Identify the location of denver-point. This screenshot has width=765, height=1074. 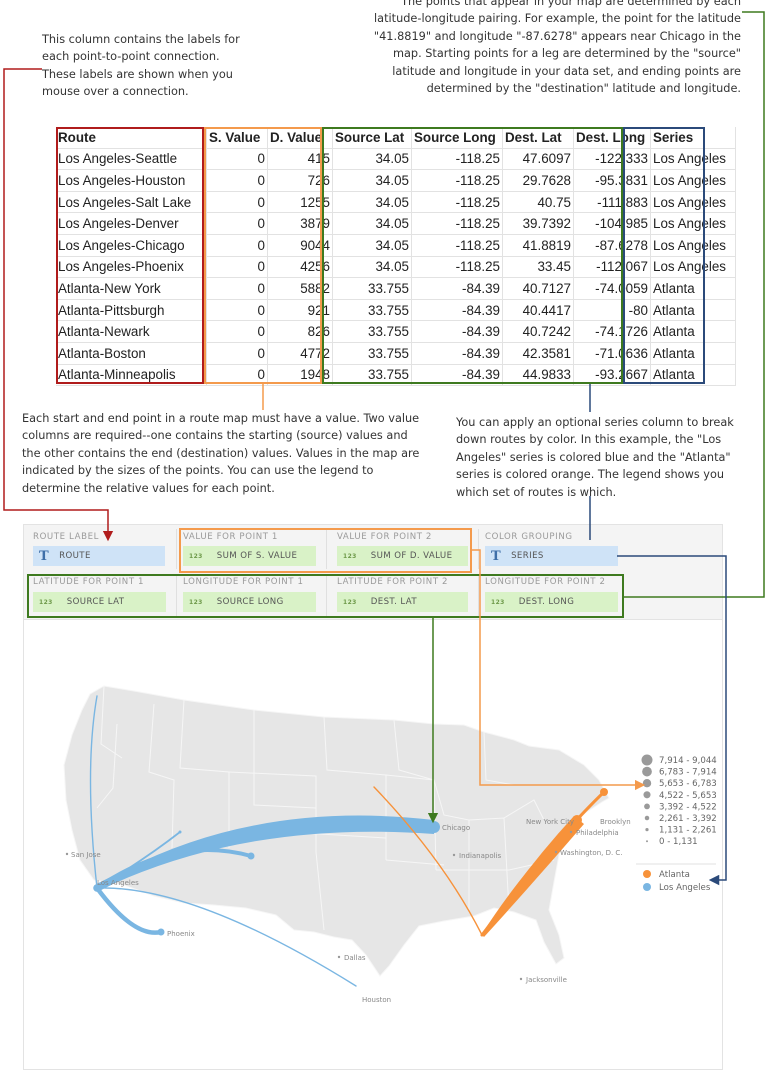
(251, 856).